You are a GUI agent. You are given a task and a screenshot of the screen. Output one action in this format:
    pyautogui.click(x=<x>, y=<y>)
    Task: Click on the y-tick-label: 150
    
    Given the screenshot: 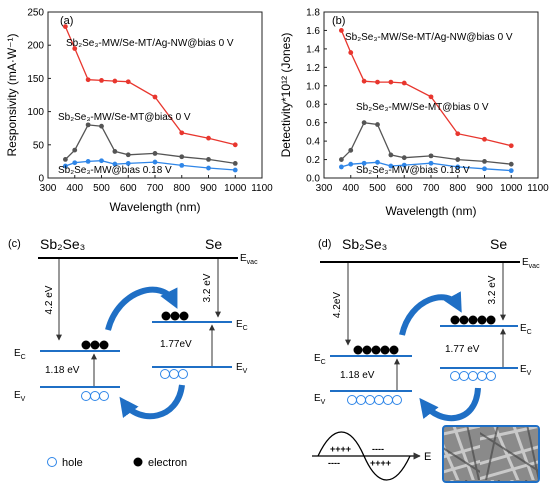 What is the action you would take?
    pyautogui.click(x=35, y=79)
    